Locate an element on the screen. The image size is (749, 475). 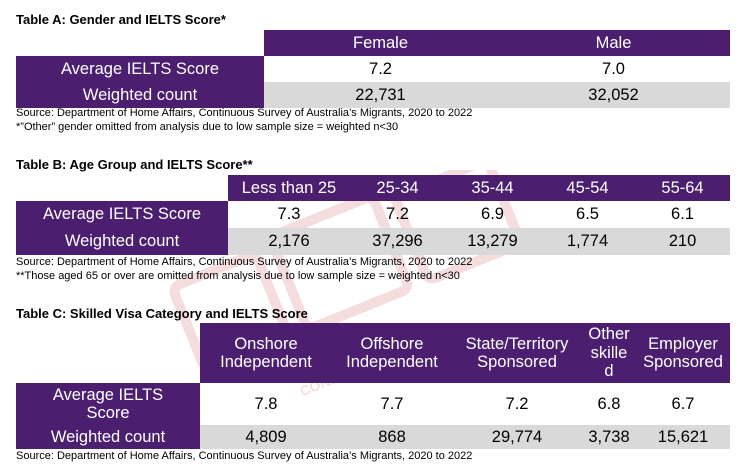
table-b-row-label: Weighted count is located at coordinates (122, 241).